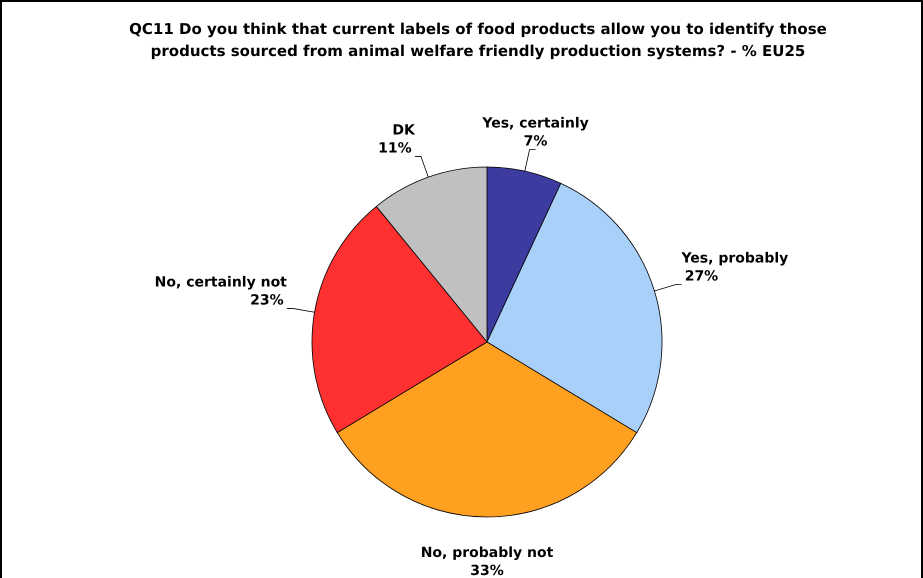 The image size is (923, 578). I want to click on data-label: 7%, so click(536, 142).